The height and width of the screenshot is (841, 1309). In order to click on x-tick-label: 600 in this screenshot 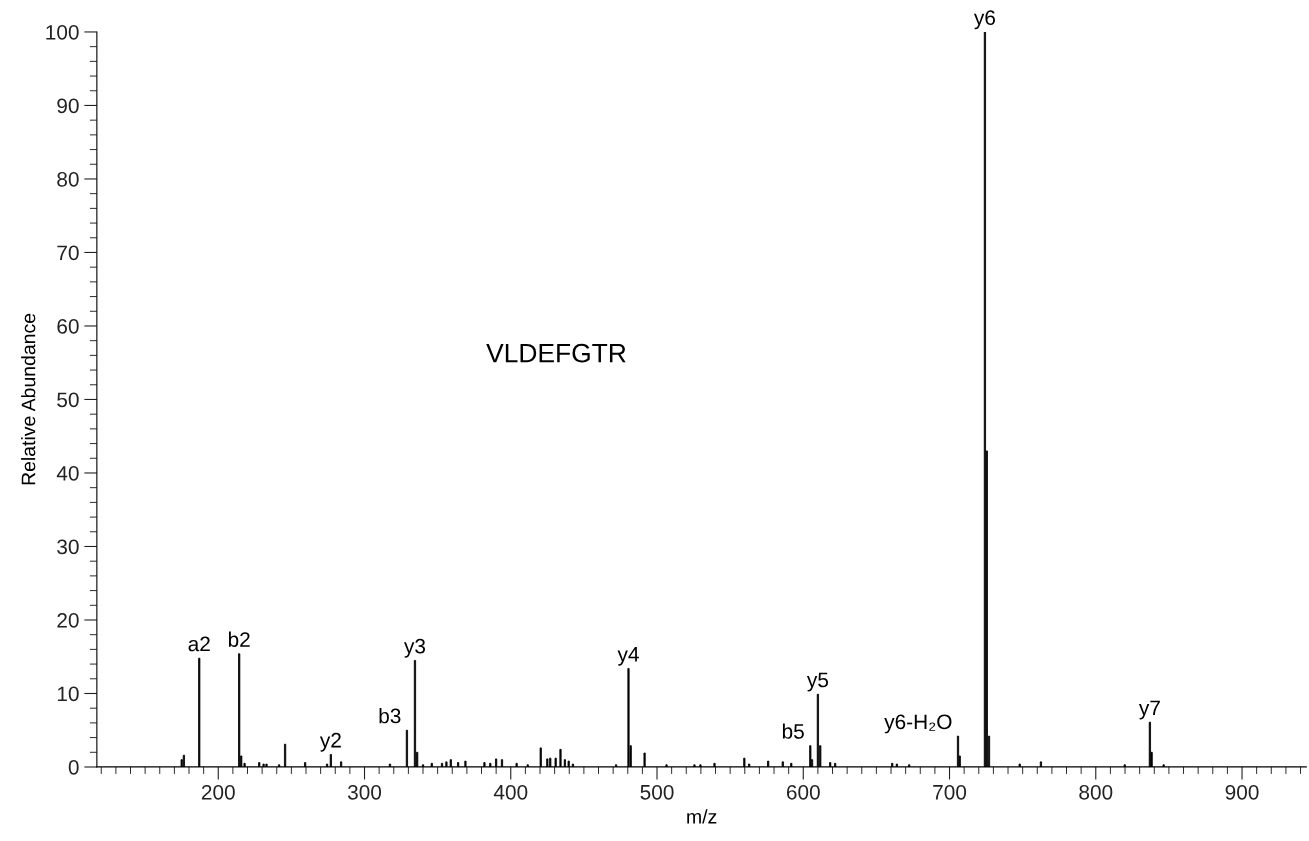, I will do `click(803, 792)`.